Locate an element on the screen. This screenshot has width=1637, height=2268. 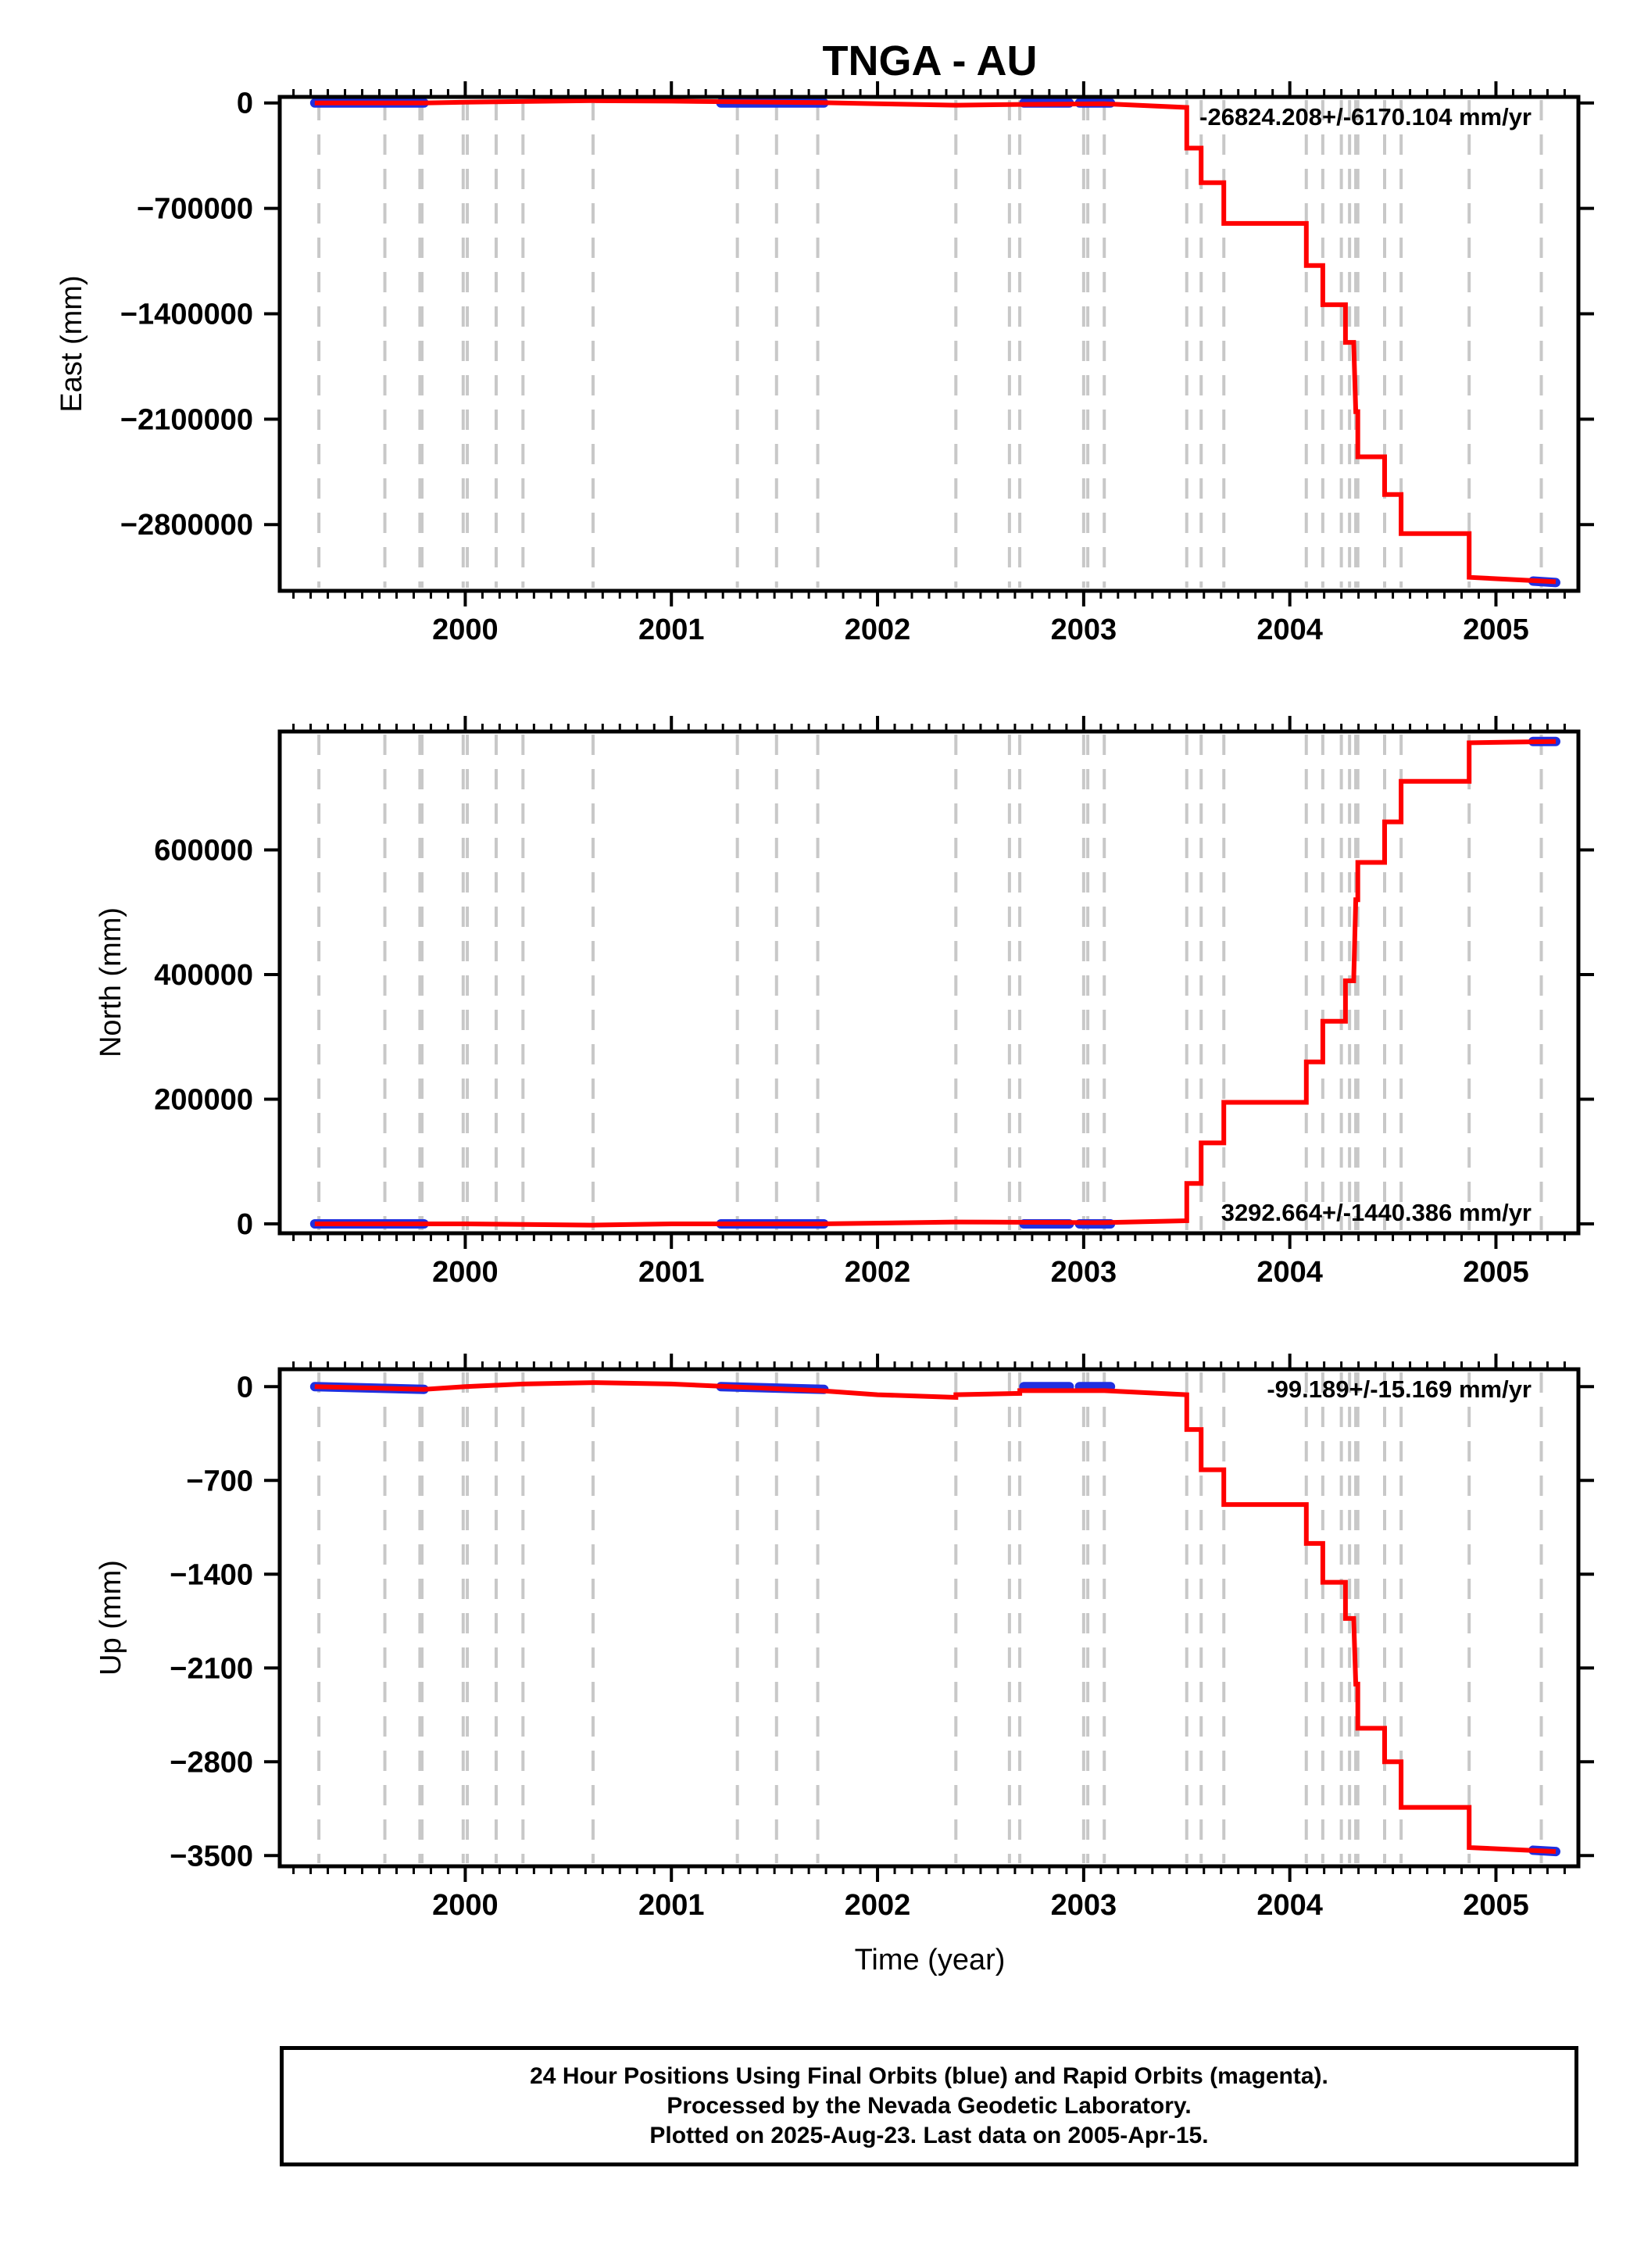
x-axis-label: Time (year) is located at coordinates (930, 1960).